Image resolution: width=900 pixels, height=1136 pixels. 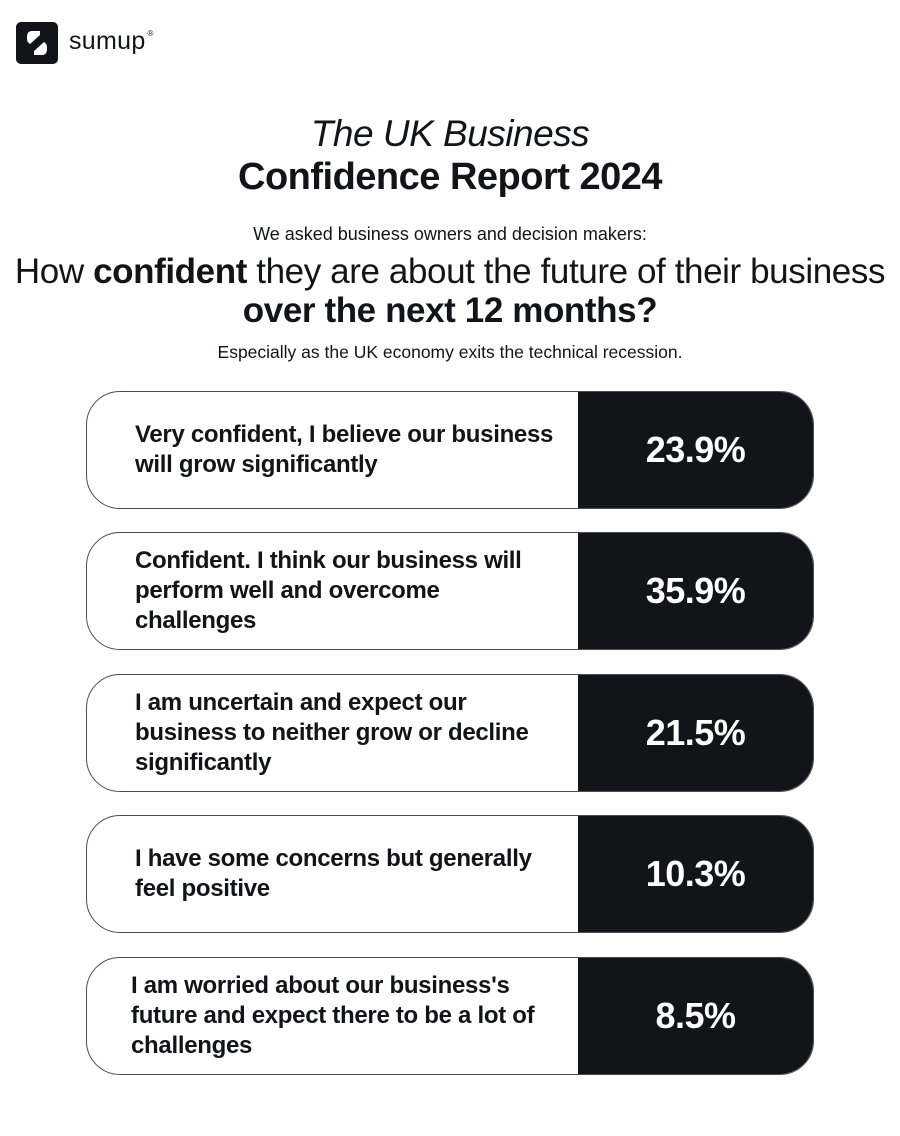 What do you see at coordinates (695, 591) in the screenshot?
I see `response-percentage: 35.9%` at bounding box center [695, 591].